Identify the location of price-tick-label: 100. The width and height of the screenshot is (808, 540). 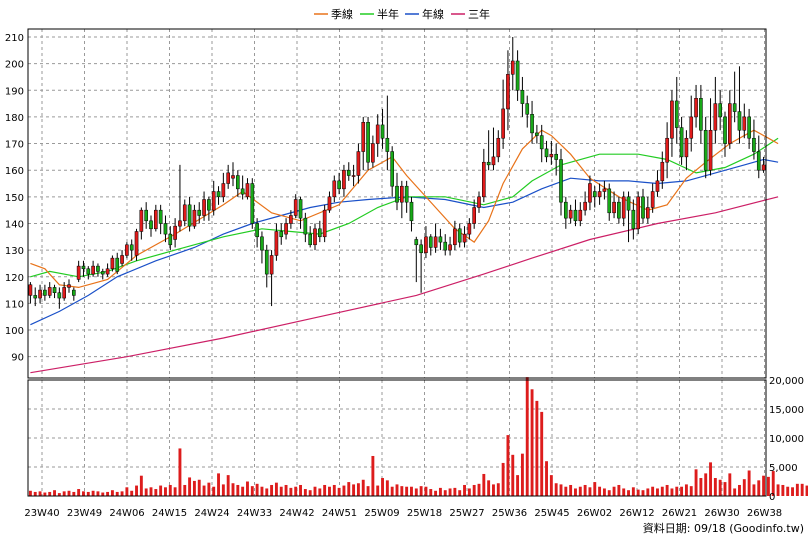
(14, 331).